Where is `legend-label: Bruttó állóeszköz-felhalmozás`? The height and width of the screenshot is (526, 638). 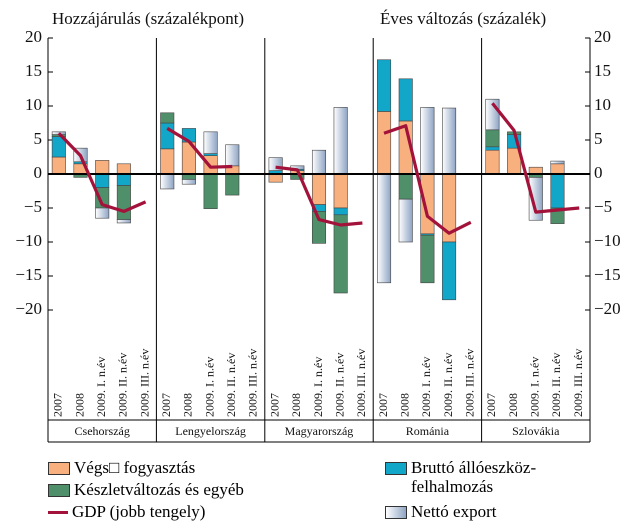 legend-label: Bruttó állóeszköz-felhalmozás is located at coordinates (474, 477).